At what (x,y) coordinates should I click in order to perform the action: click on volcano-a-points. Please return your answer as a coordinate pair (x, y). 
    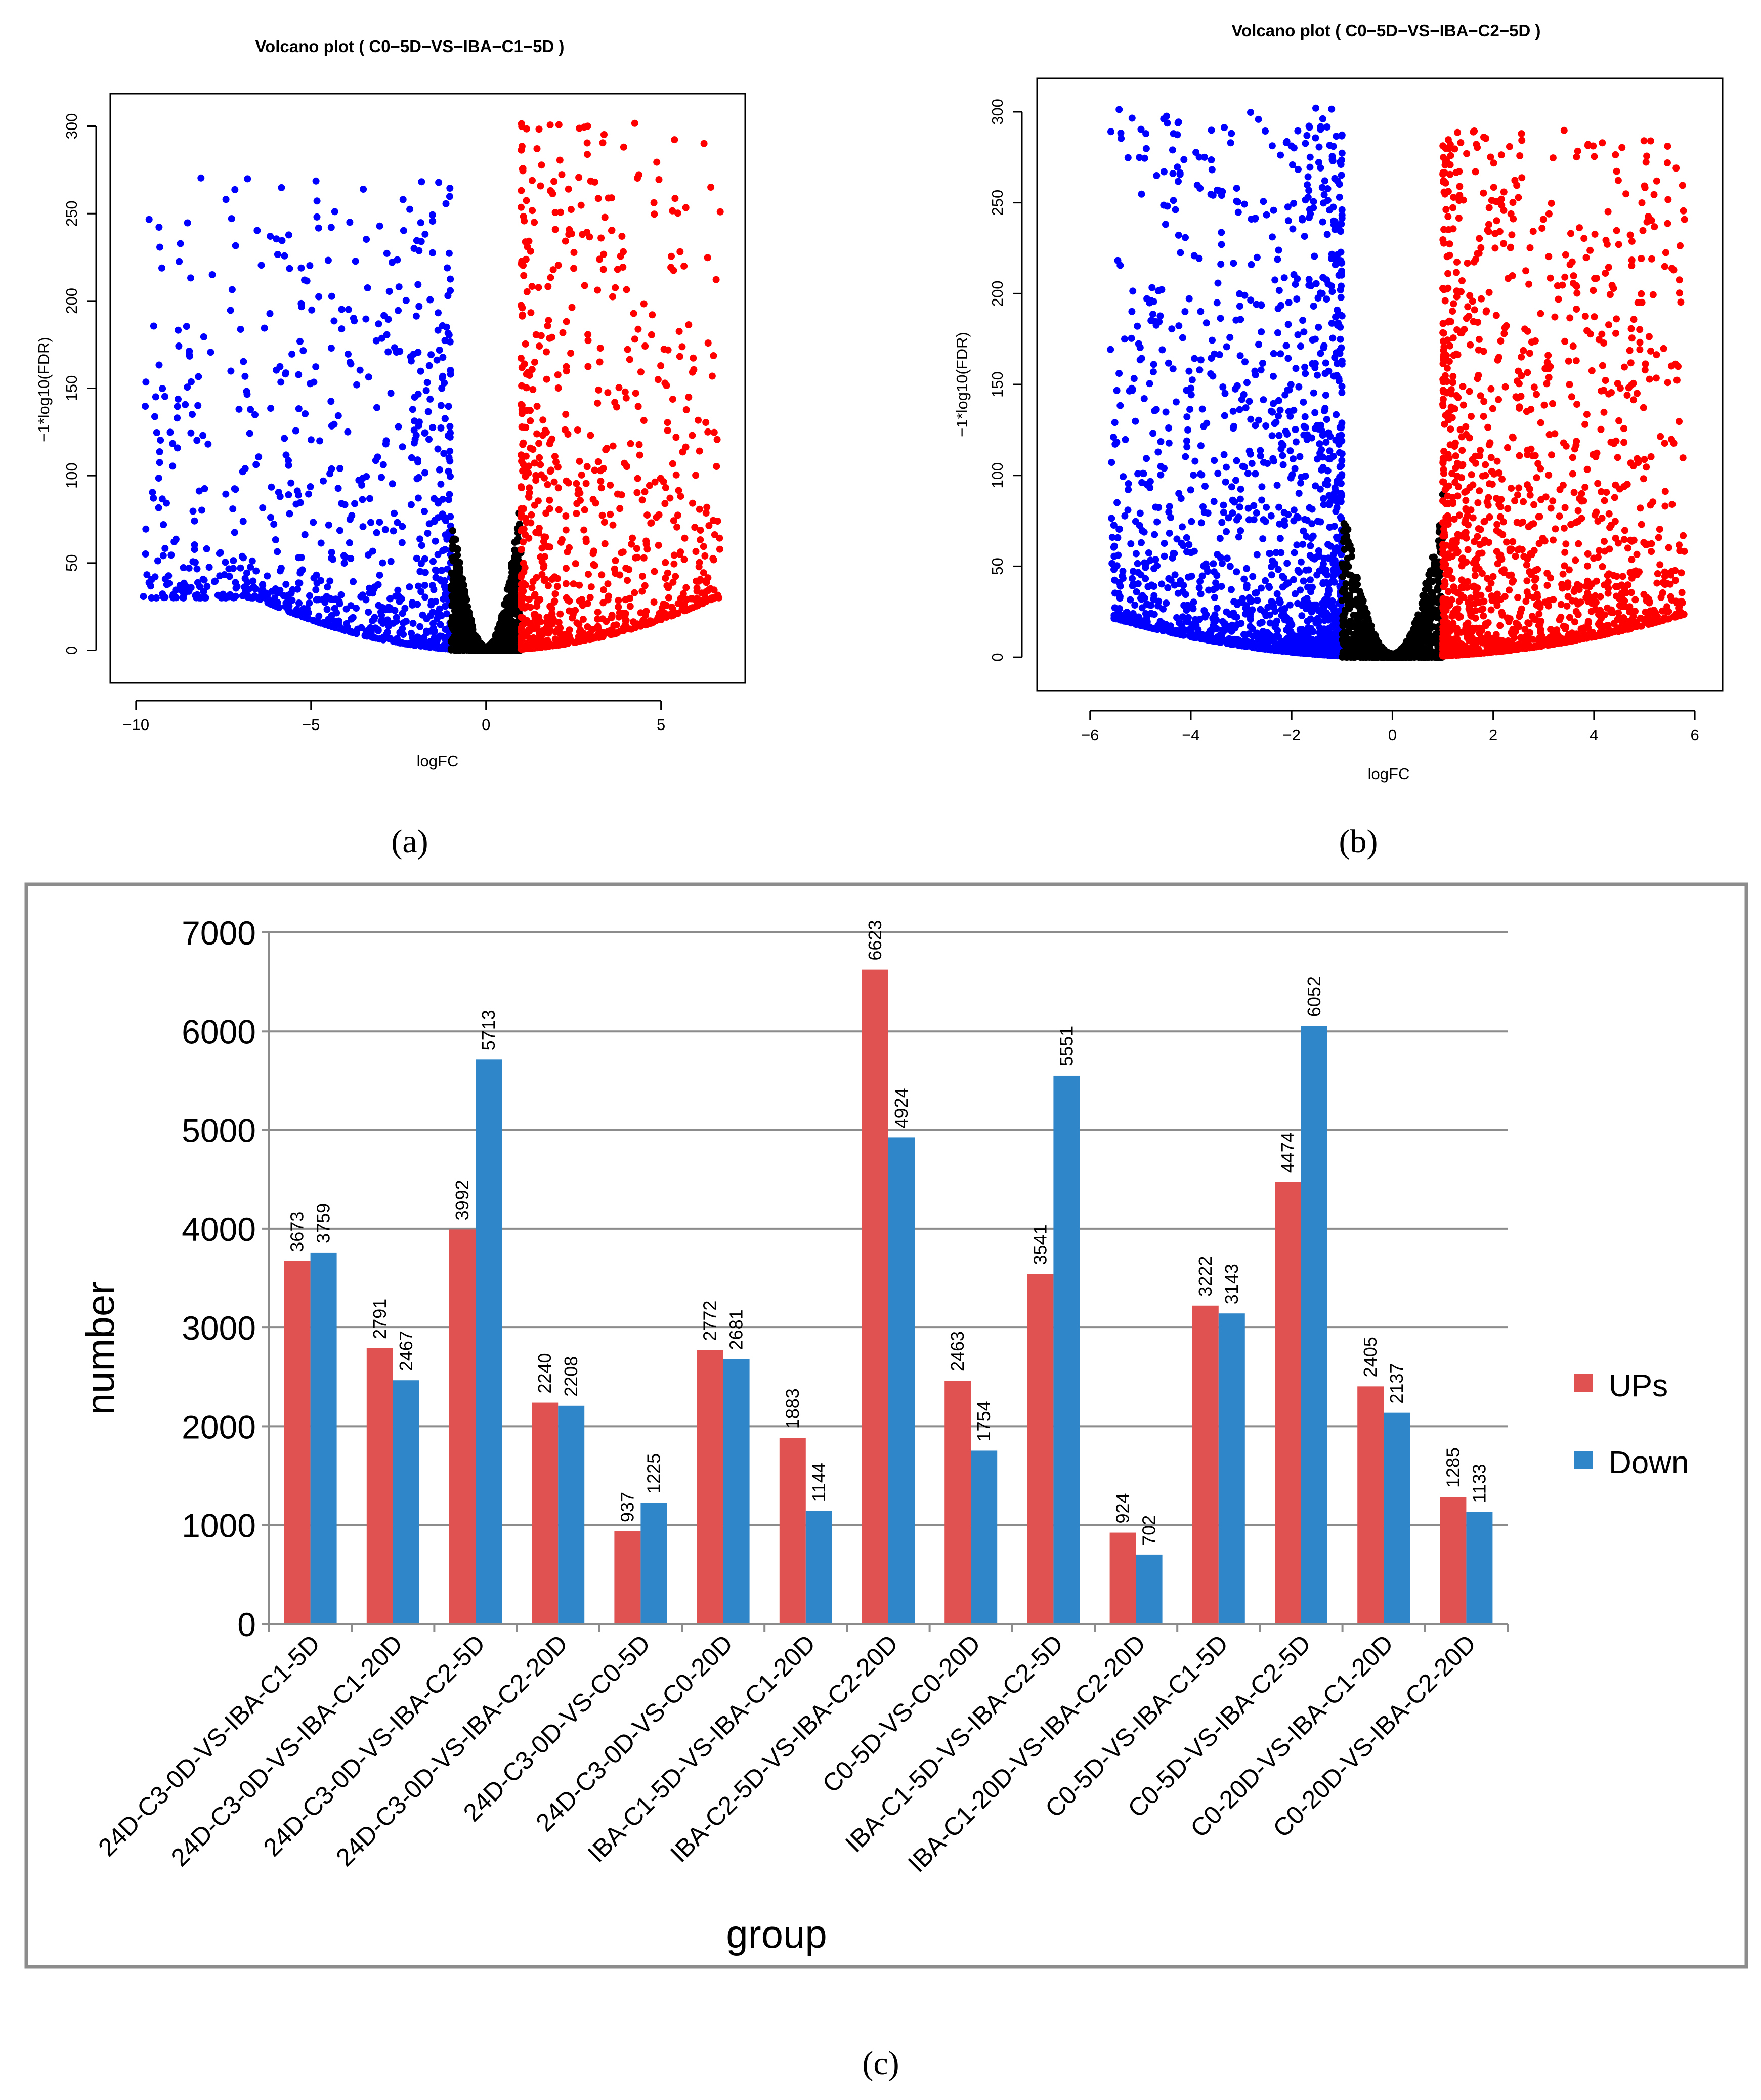
    Looking at the image, I should click on (432, 387).